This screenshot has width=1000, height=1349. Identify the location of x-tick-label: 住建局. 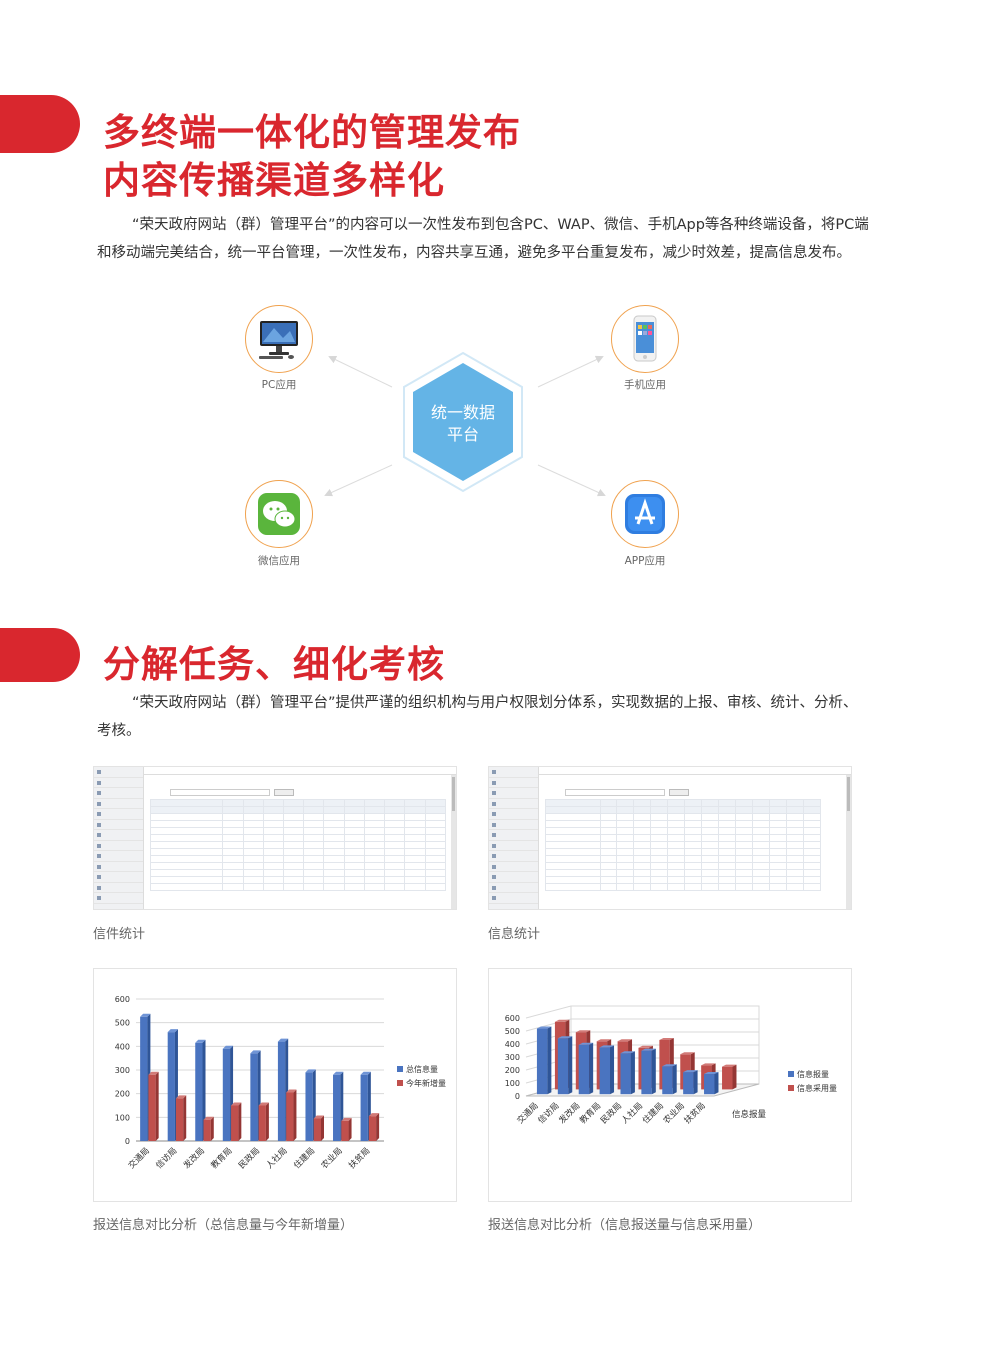
(304, 1158).